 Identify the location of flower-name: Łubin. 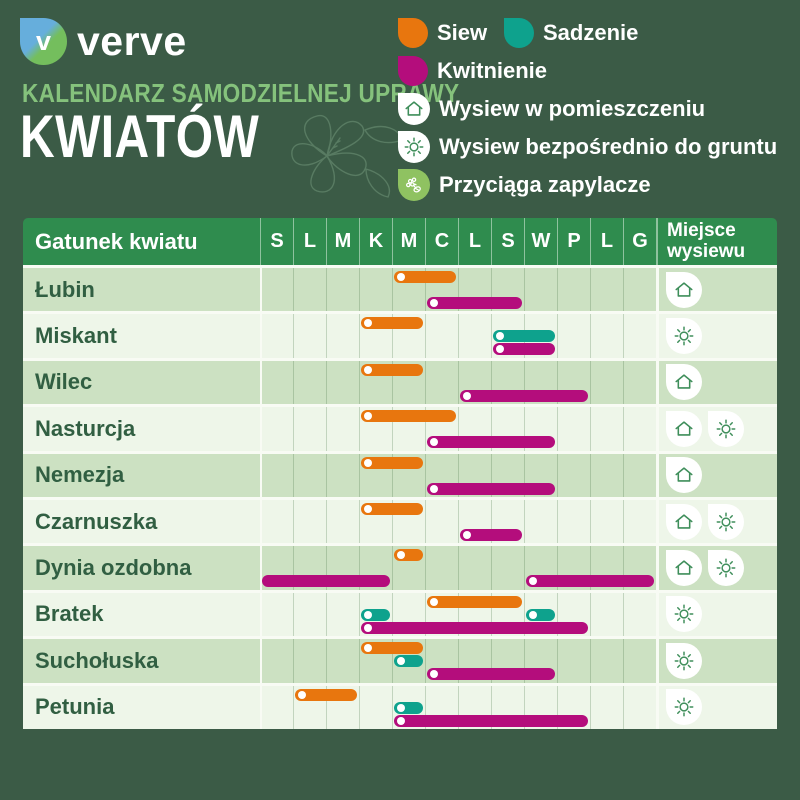
(65, 289).